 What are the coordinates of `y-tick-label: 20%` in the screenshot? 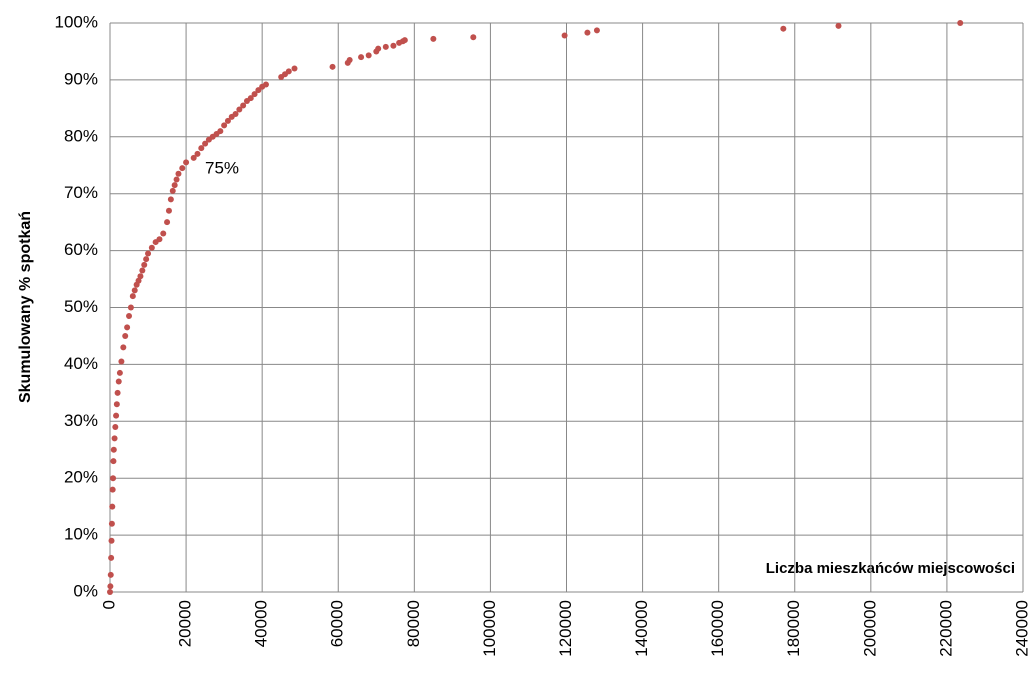 It's located at (81, 477).